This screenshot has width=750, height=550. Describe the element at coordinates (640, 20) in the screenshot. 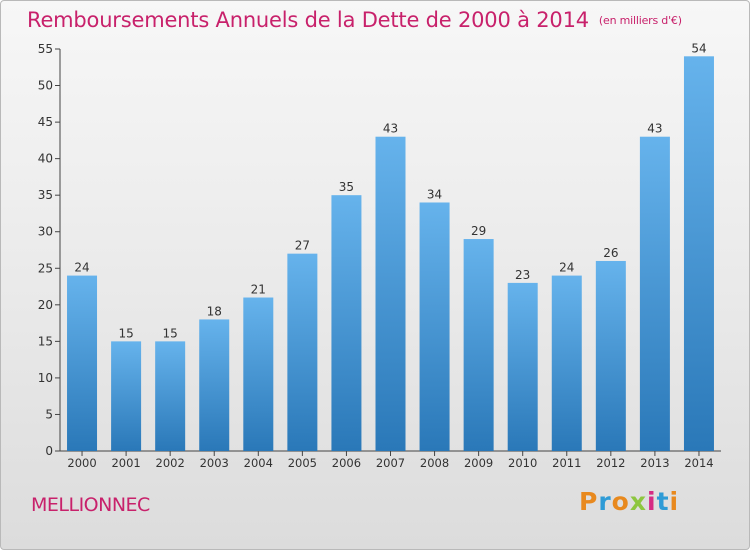

I see `chart-unit: (en milliers d'€)` at that location.